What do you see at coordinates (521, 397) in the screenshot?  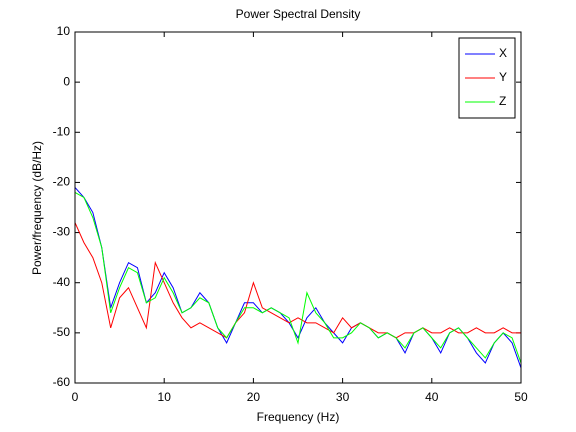 I see `x-tick-label: 50` at bounding box center [521, 397].